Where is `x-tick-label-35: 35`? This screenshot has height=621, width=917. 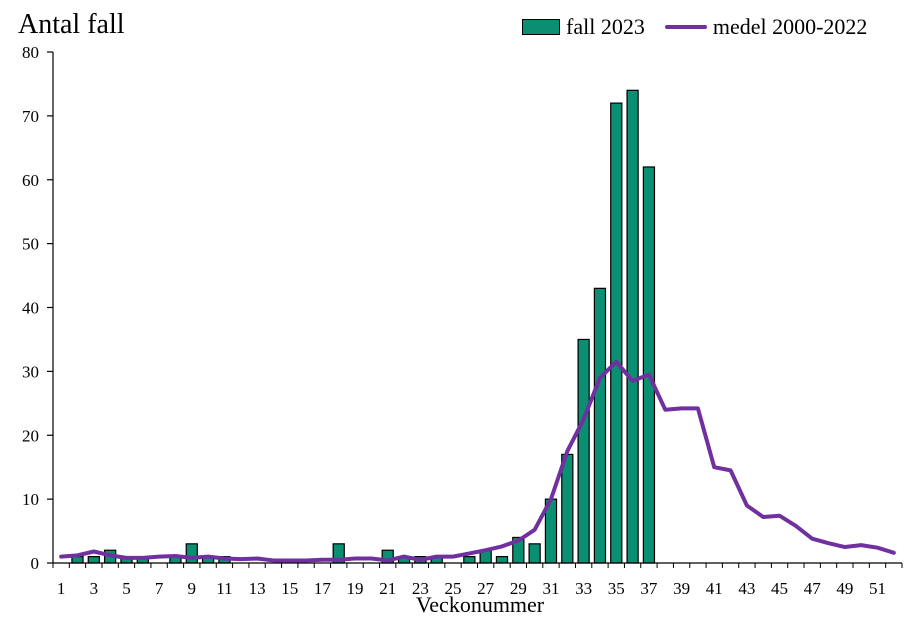 x-tick-label-35: 35 is located at coordinates (616, 588).